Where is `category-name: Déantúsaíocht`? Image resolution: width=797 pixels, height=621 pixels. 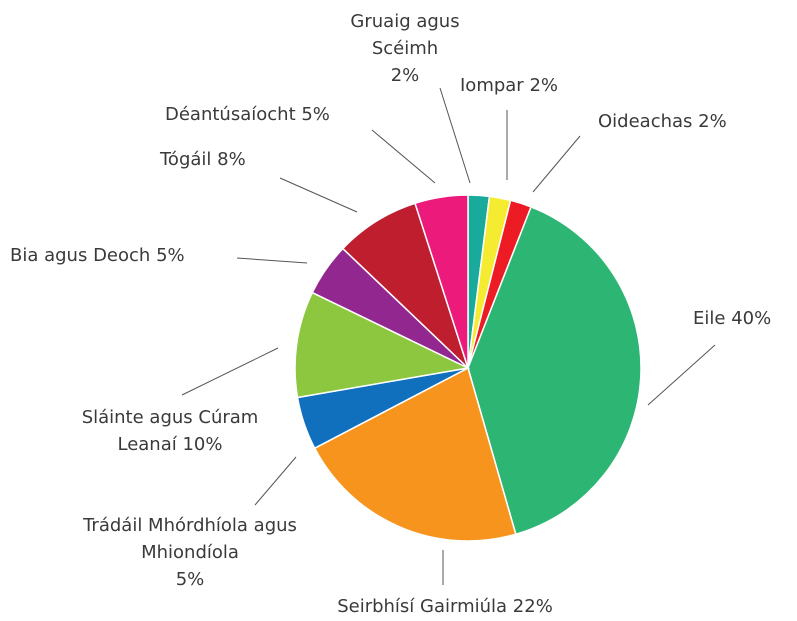 category-name: Déantúsaíocht is located at coordinates (230, 114).